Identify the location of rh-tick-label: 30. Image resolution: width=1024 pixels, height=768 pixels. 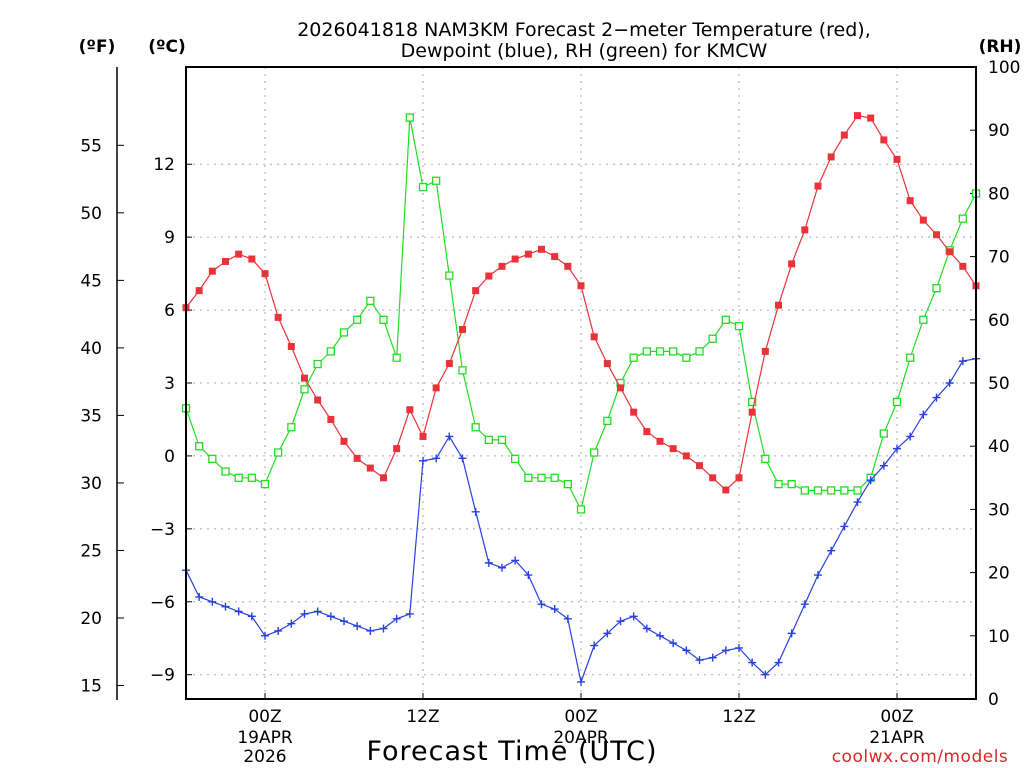
(999, 510).